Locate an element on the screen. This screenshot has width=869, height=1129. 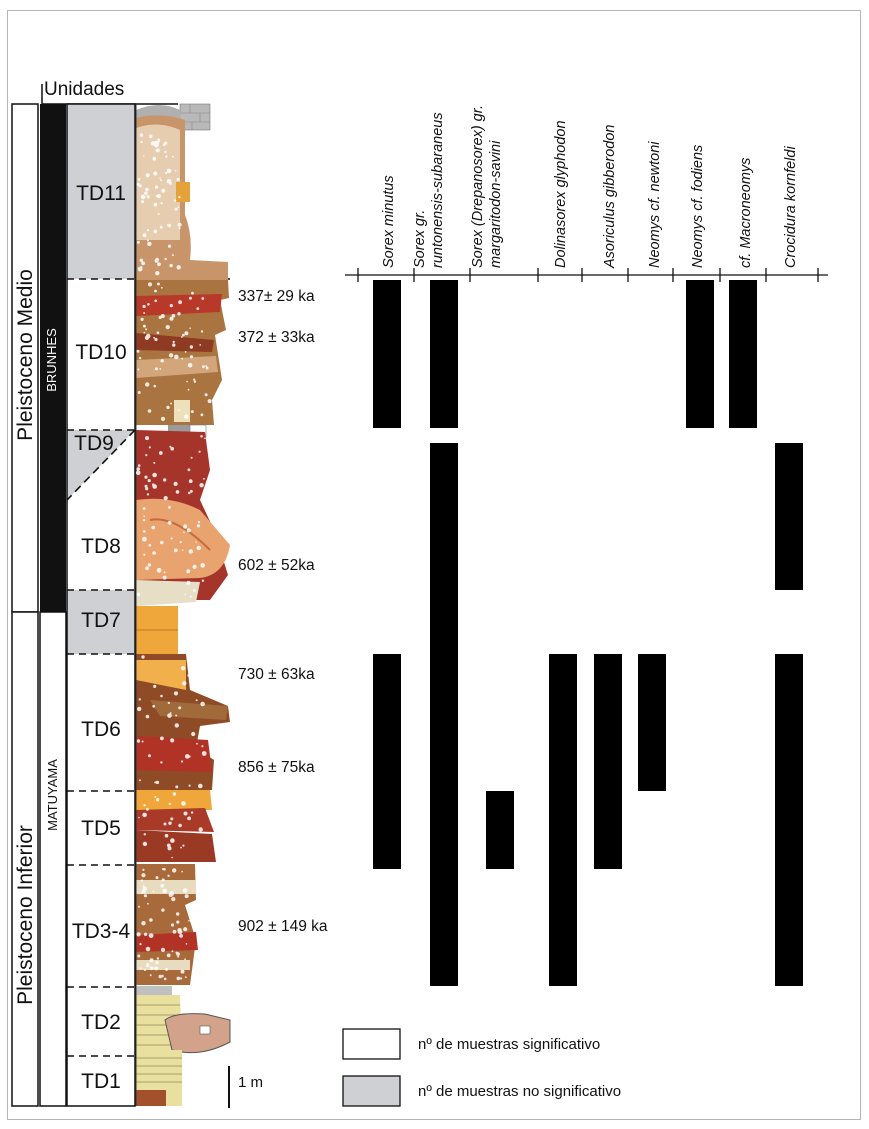
unit-label-td7: TD7 is located at coordinates (101, 620).